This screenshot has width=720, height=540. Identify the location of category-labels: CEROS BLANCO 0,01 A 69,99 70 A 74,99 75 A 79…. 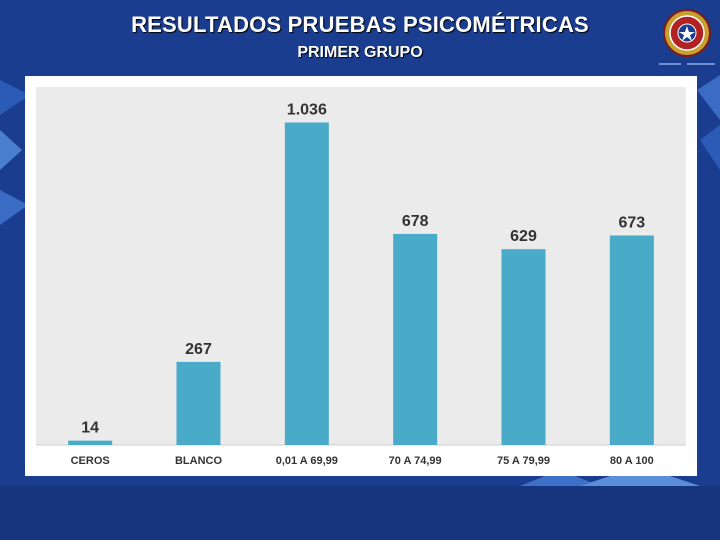
(362, 461).